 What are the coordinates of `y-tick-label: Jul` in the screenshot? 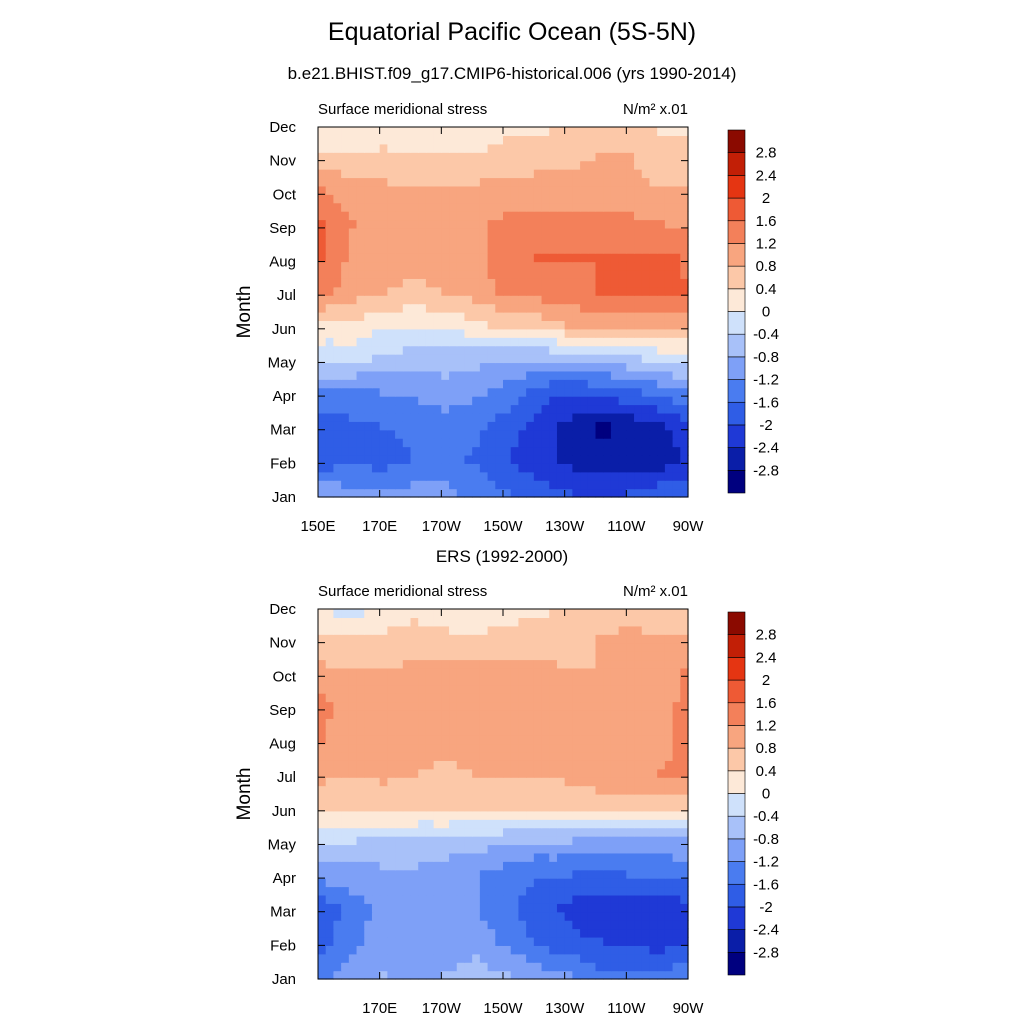 It's located at (286, 295).